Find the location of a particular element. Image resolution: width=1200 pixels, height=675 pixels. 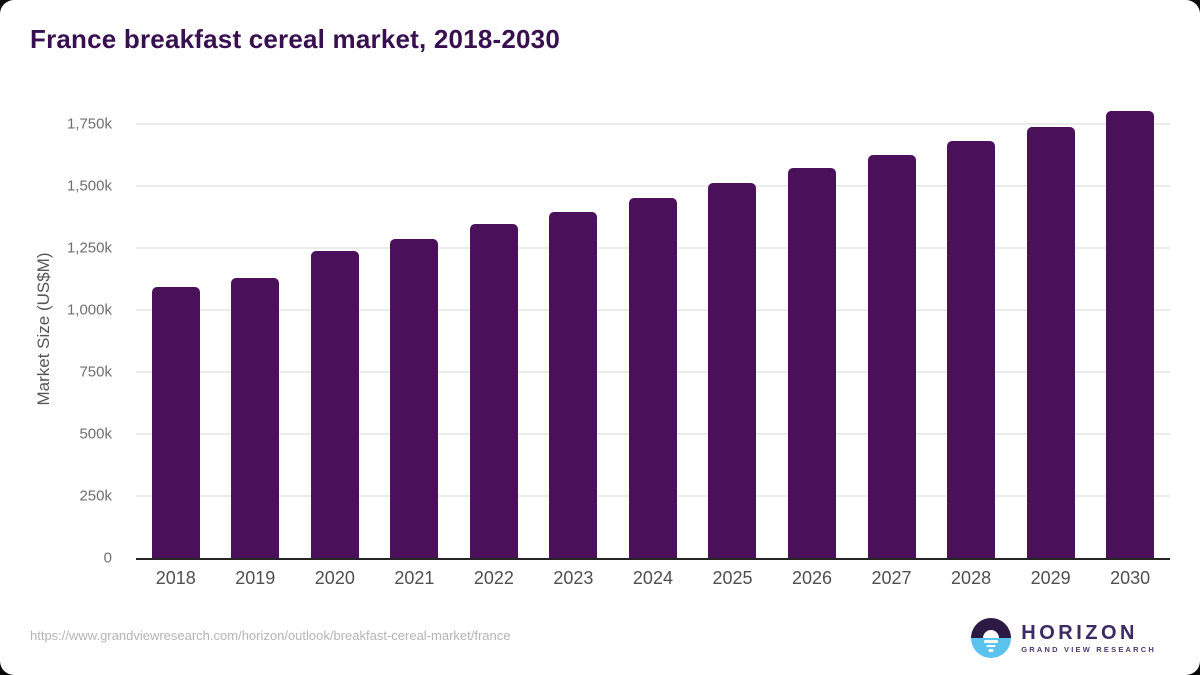

x-tick-label: 2018 is located at coordinates (175, 578).